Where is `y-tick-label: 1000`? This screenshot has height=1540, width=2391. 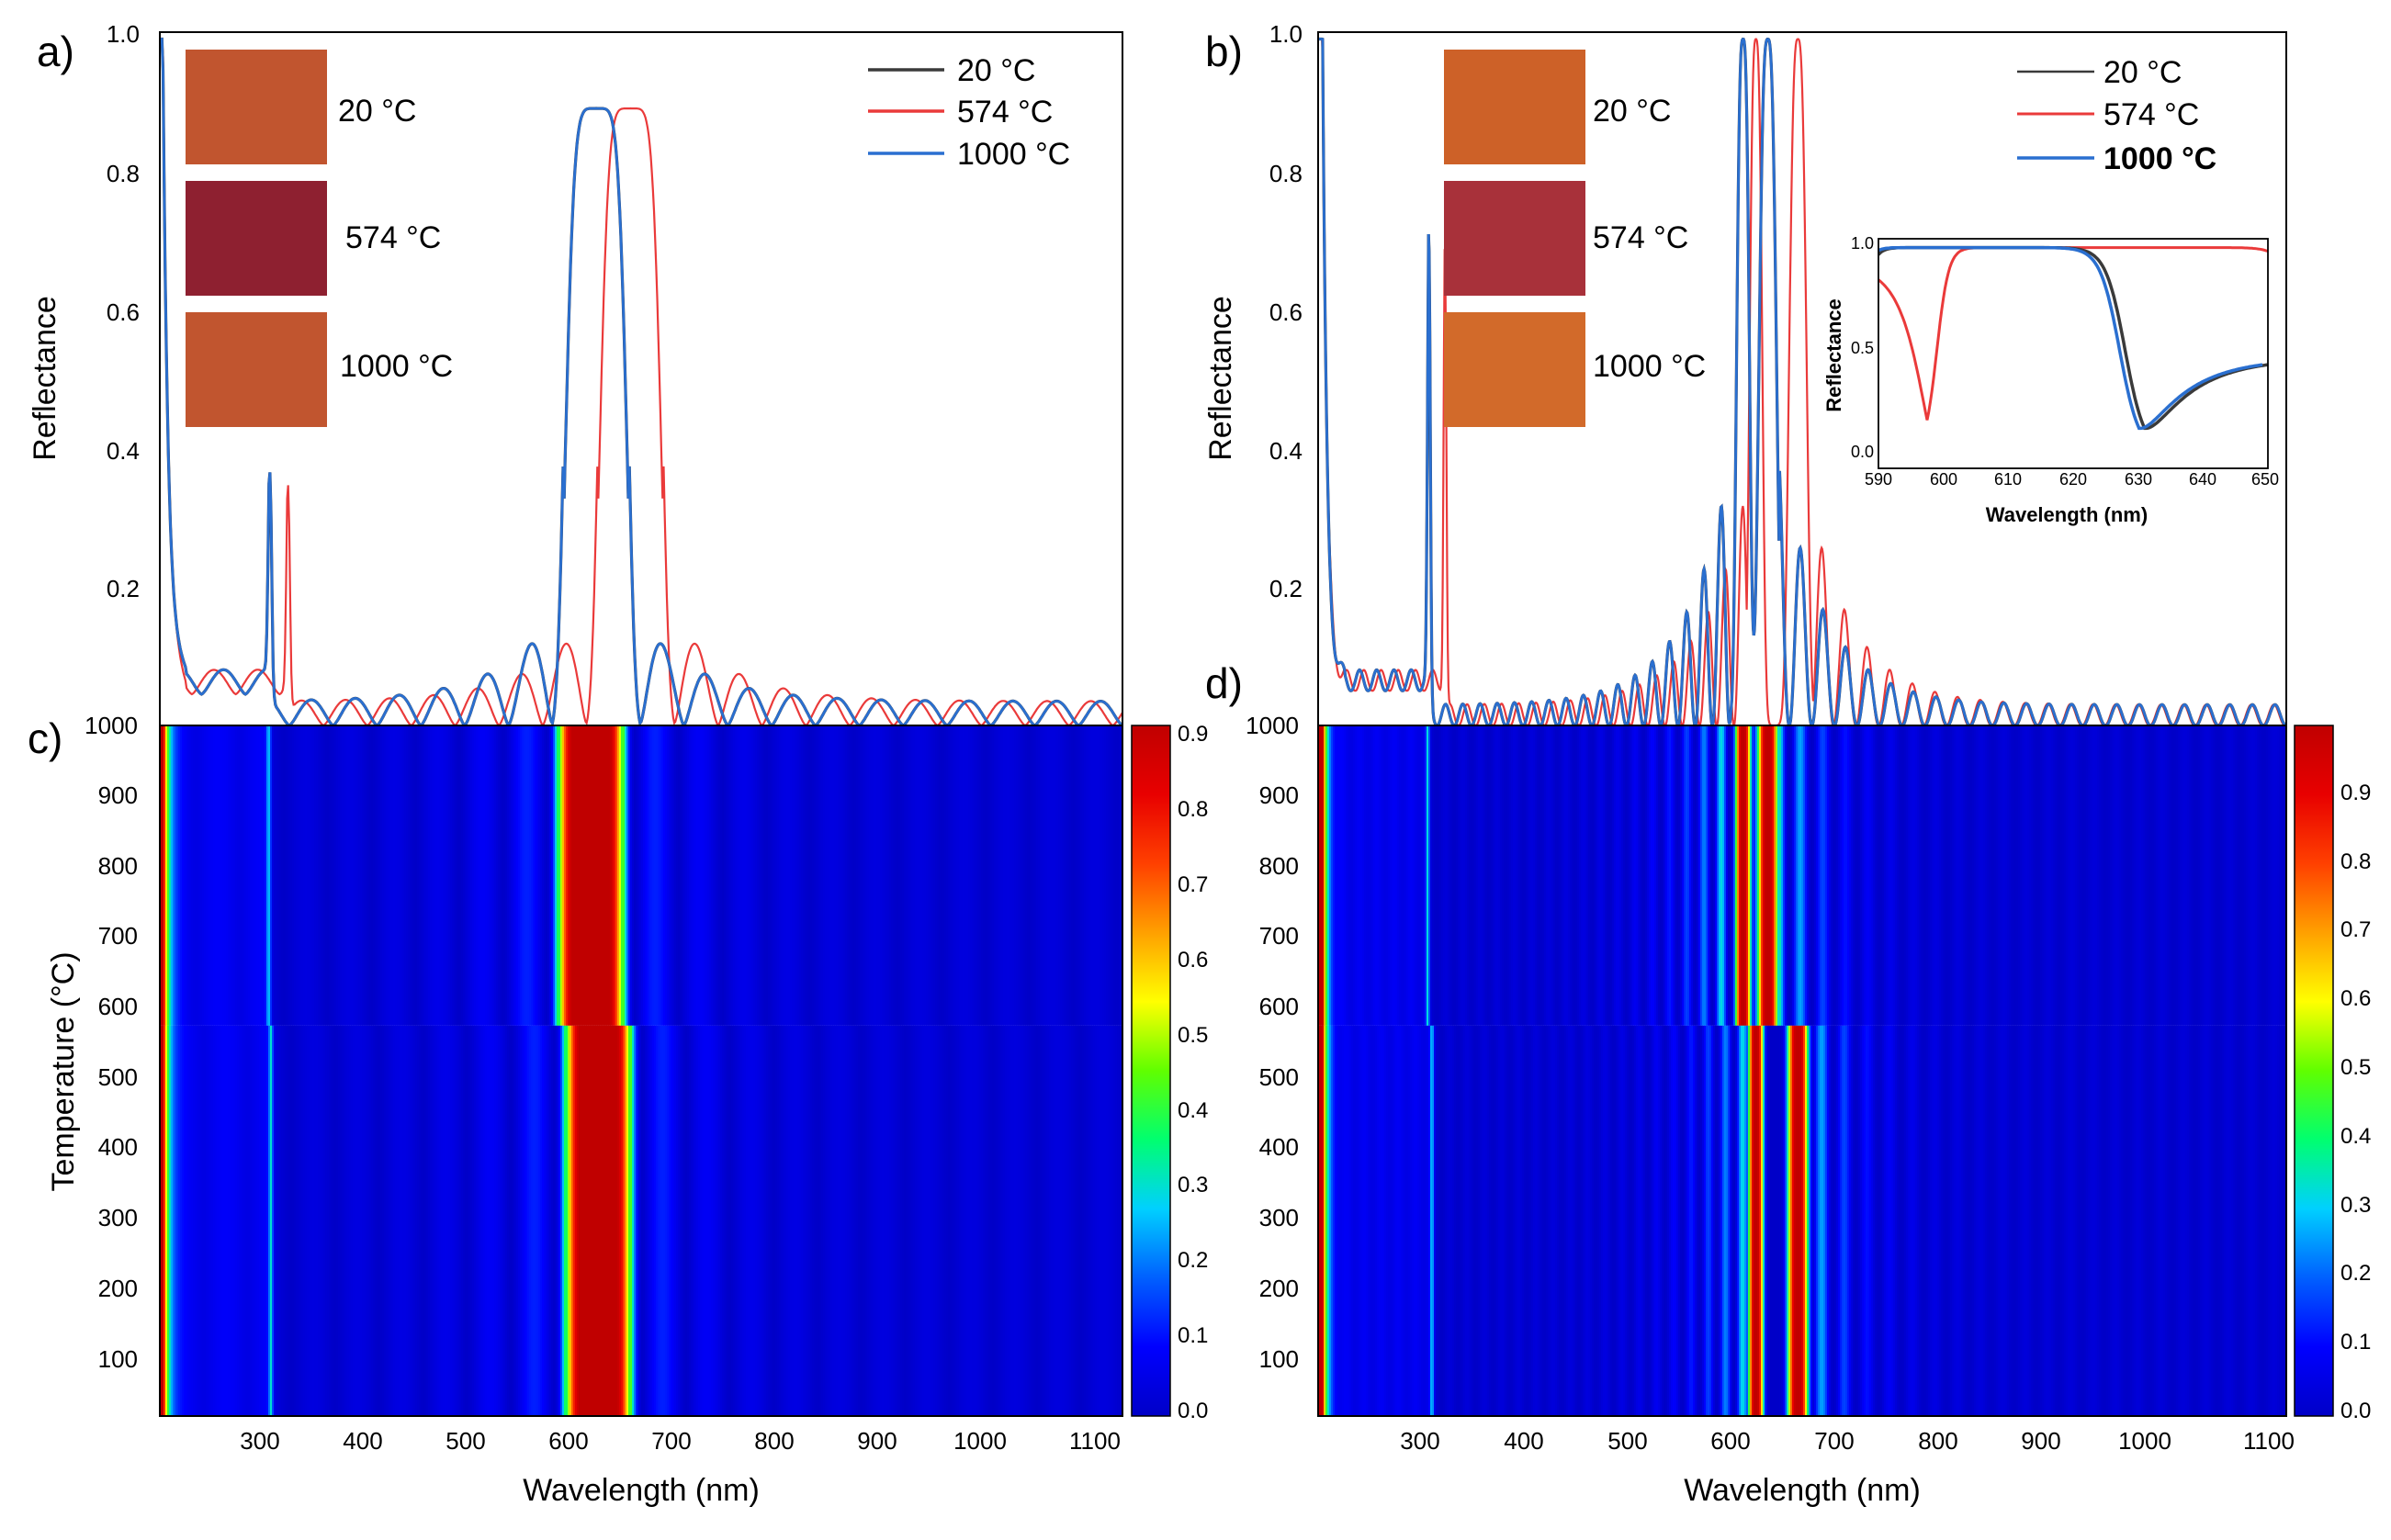 y-tick-label: 1000 is located at coordinates (111, 725).